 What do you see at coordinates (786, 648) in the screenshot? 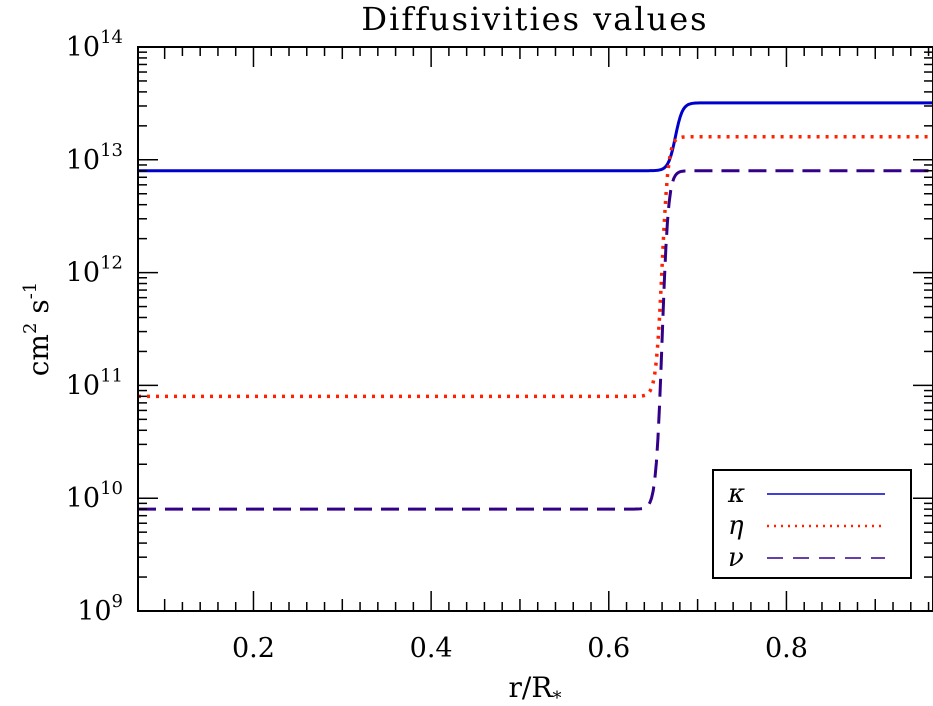
I see `x-tick-label: 0.8` at bounding box center [786, 648].